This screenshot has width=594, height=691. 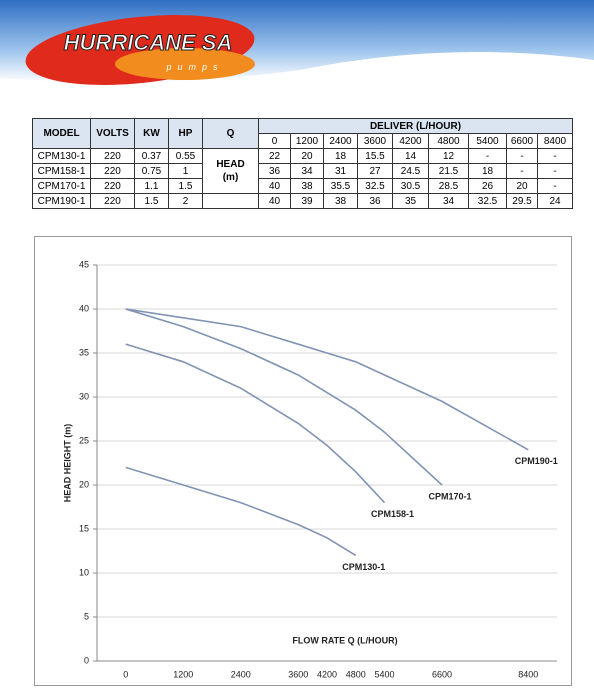 What do you see at coordinates (384, 674) in the screenshot?
I see `x-tick-label: 5400` at bounding box center [384, 674].